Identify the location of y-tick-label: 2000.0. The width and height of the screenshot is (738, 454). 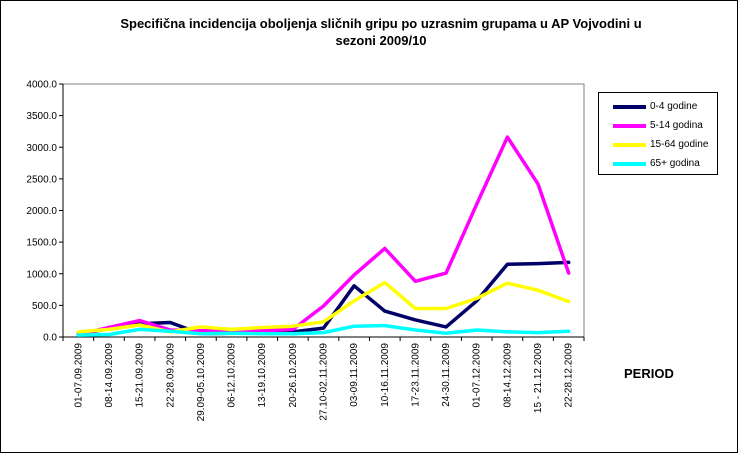
(41, 211).